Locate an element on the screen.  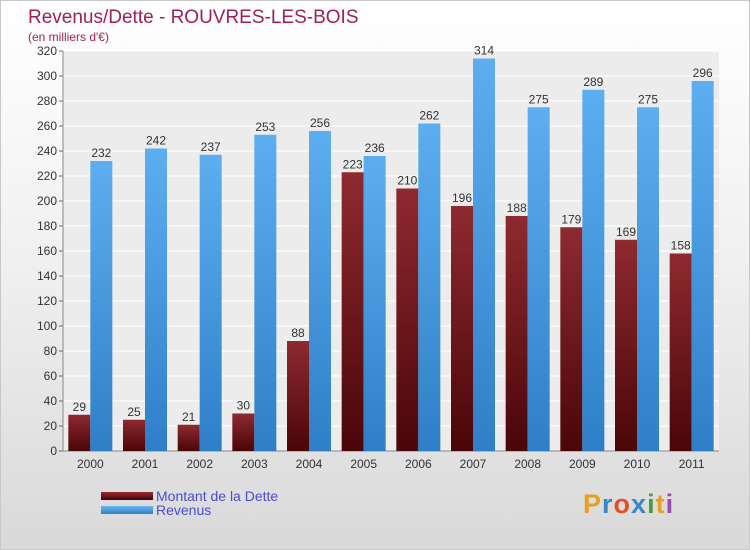
y-tick-label: 160 is located at coordinates (47, 251).